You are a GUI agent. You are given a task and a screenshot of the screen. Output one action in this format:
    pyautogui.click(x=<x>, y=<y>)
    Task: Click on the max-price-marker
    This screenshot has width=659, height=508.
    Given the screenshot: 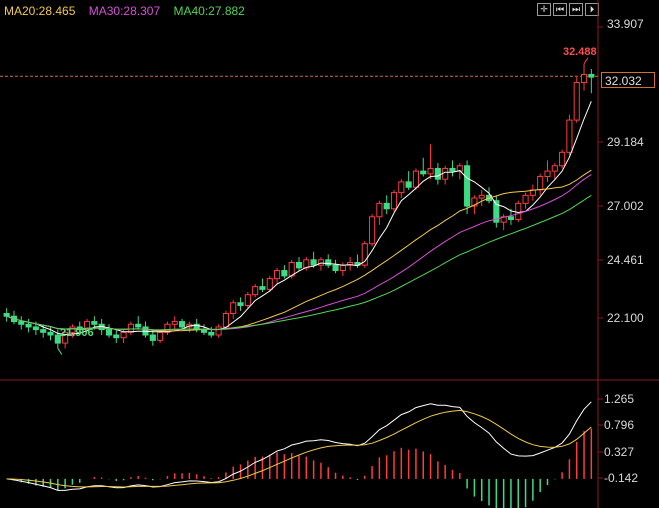 What is the action you would take?
    pyautogui.click(x=586, y=60)
    